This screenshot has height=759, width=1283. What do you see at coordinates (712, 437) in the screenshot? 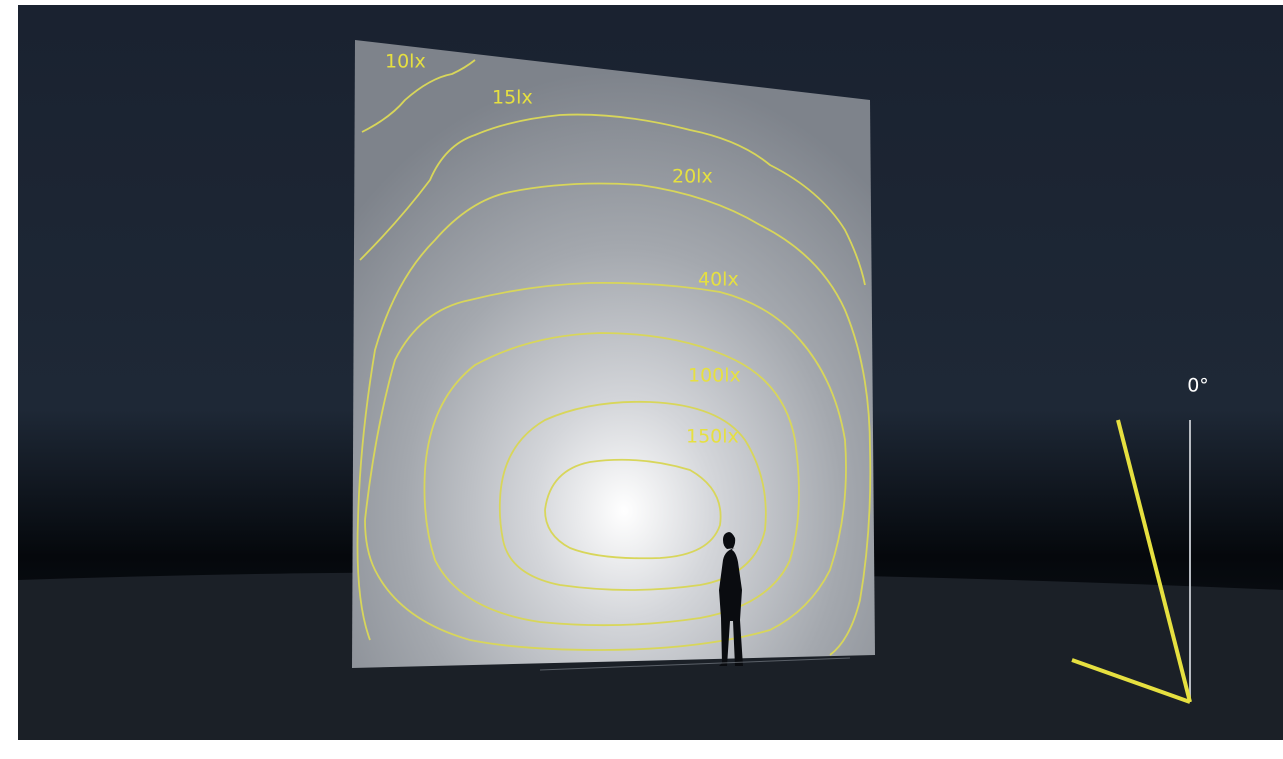
I see `contour-label: 150lx` at bounding box center [712, 437].